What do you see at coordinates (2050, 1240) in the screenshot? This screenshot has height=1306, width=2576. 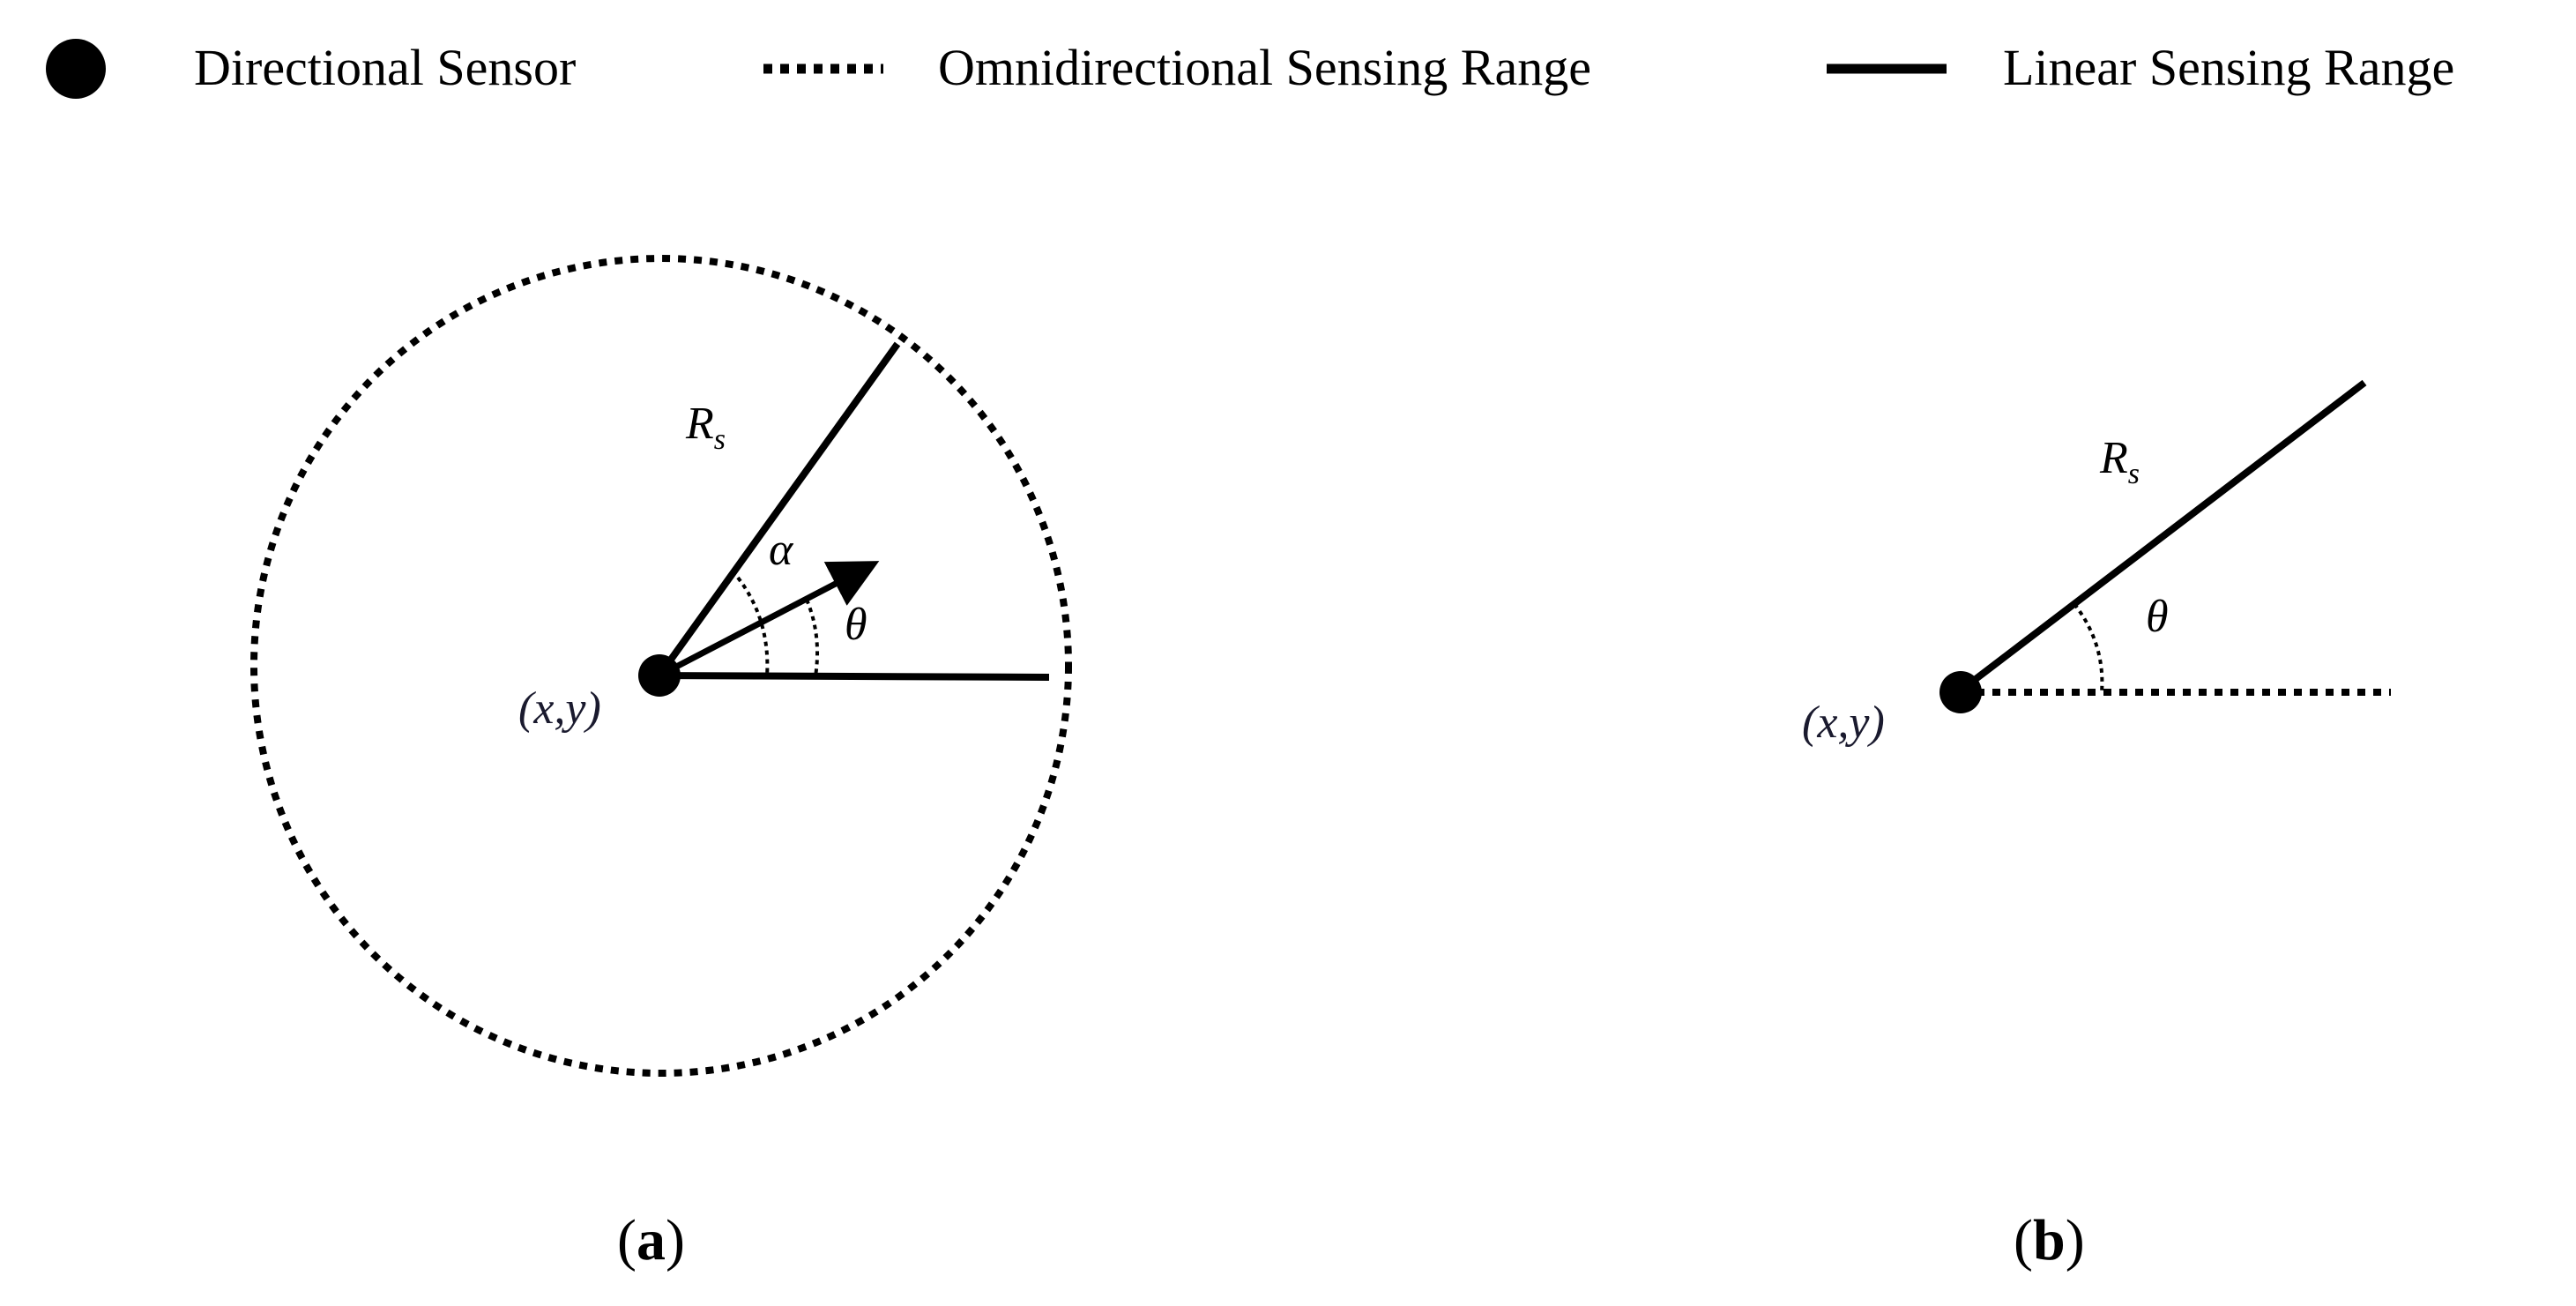 I see `caption-b: (b)` at bounding box center [2050, 1240].